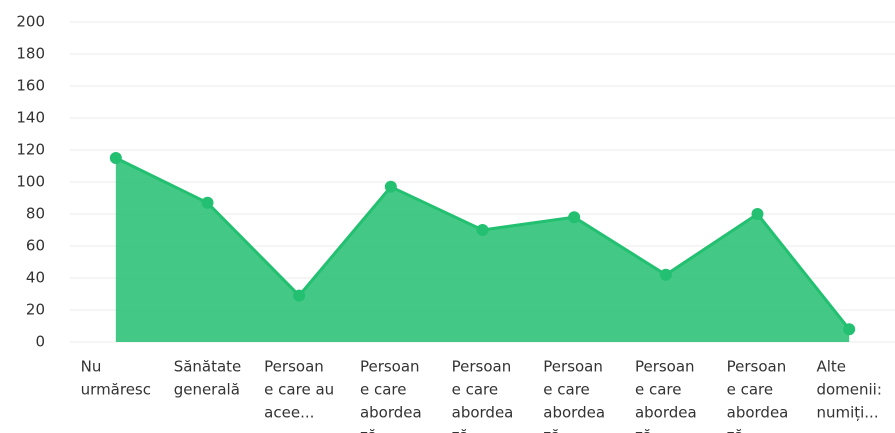  What do you see at coordinates (91, 367) in the screenshot?
I see `x-tick-label: Nu` at bounding box center [91, 367].